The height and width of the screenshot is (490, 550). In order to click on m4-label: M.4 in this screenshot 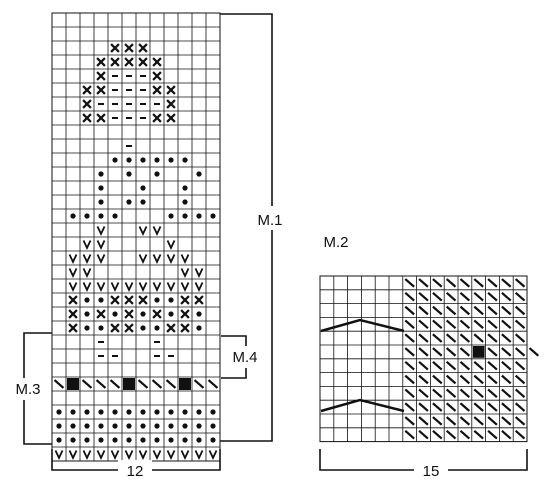, I will do `click(244, 357)`.